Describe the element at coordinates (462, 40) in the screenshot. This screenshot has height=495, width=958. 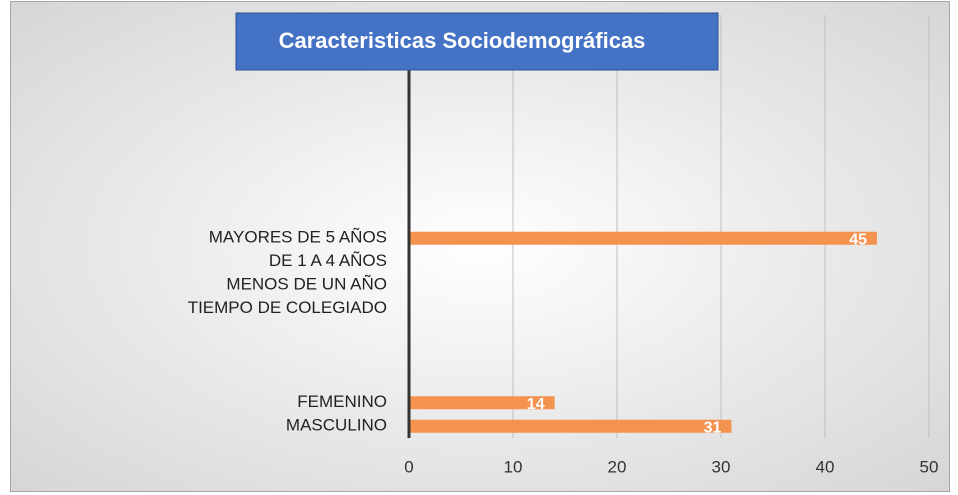
I see `chart-title: Caracteristicas Sociodemográficas` at that location.